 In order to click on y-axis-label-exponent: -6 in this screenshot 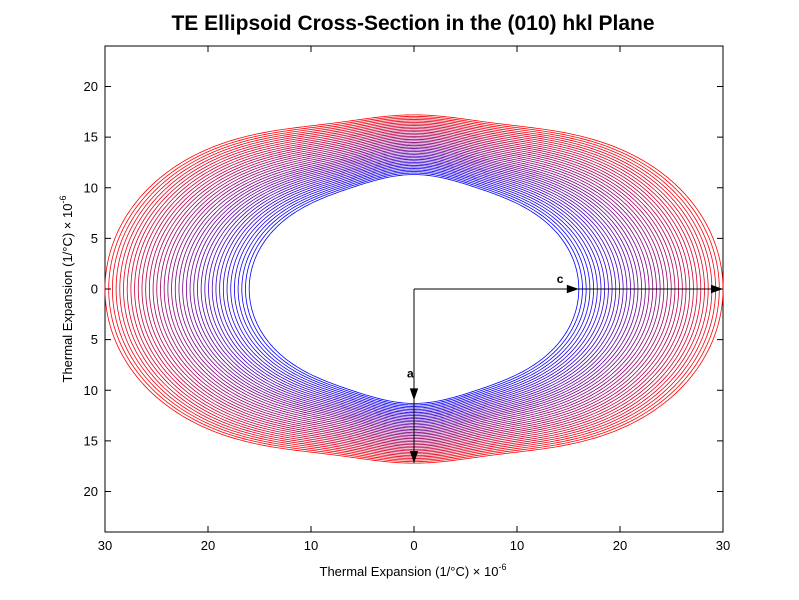, I will do `click(63, 200)`.